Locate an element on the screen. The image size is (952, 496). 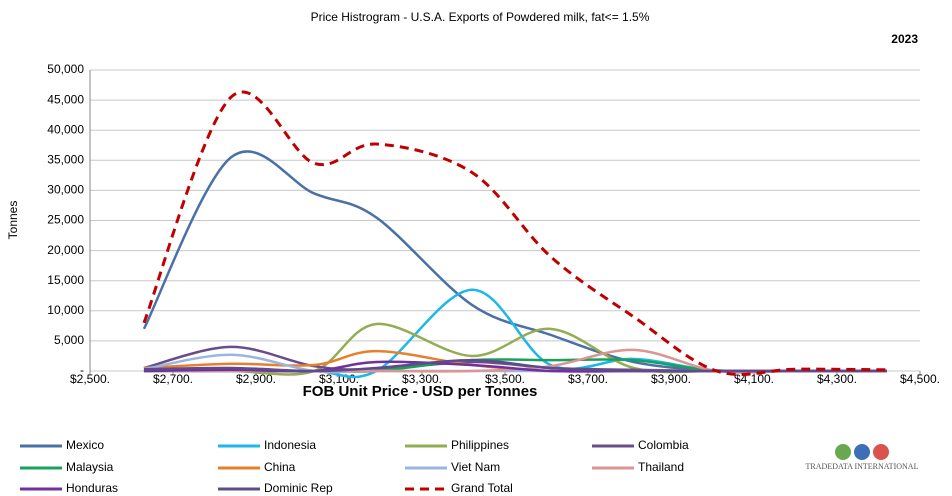
x-axis-label: FOB Unit Price - USD per Tonnes is located at coordinates (420, 391).